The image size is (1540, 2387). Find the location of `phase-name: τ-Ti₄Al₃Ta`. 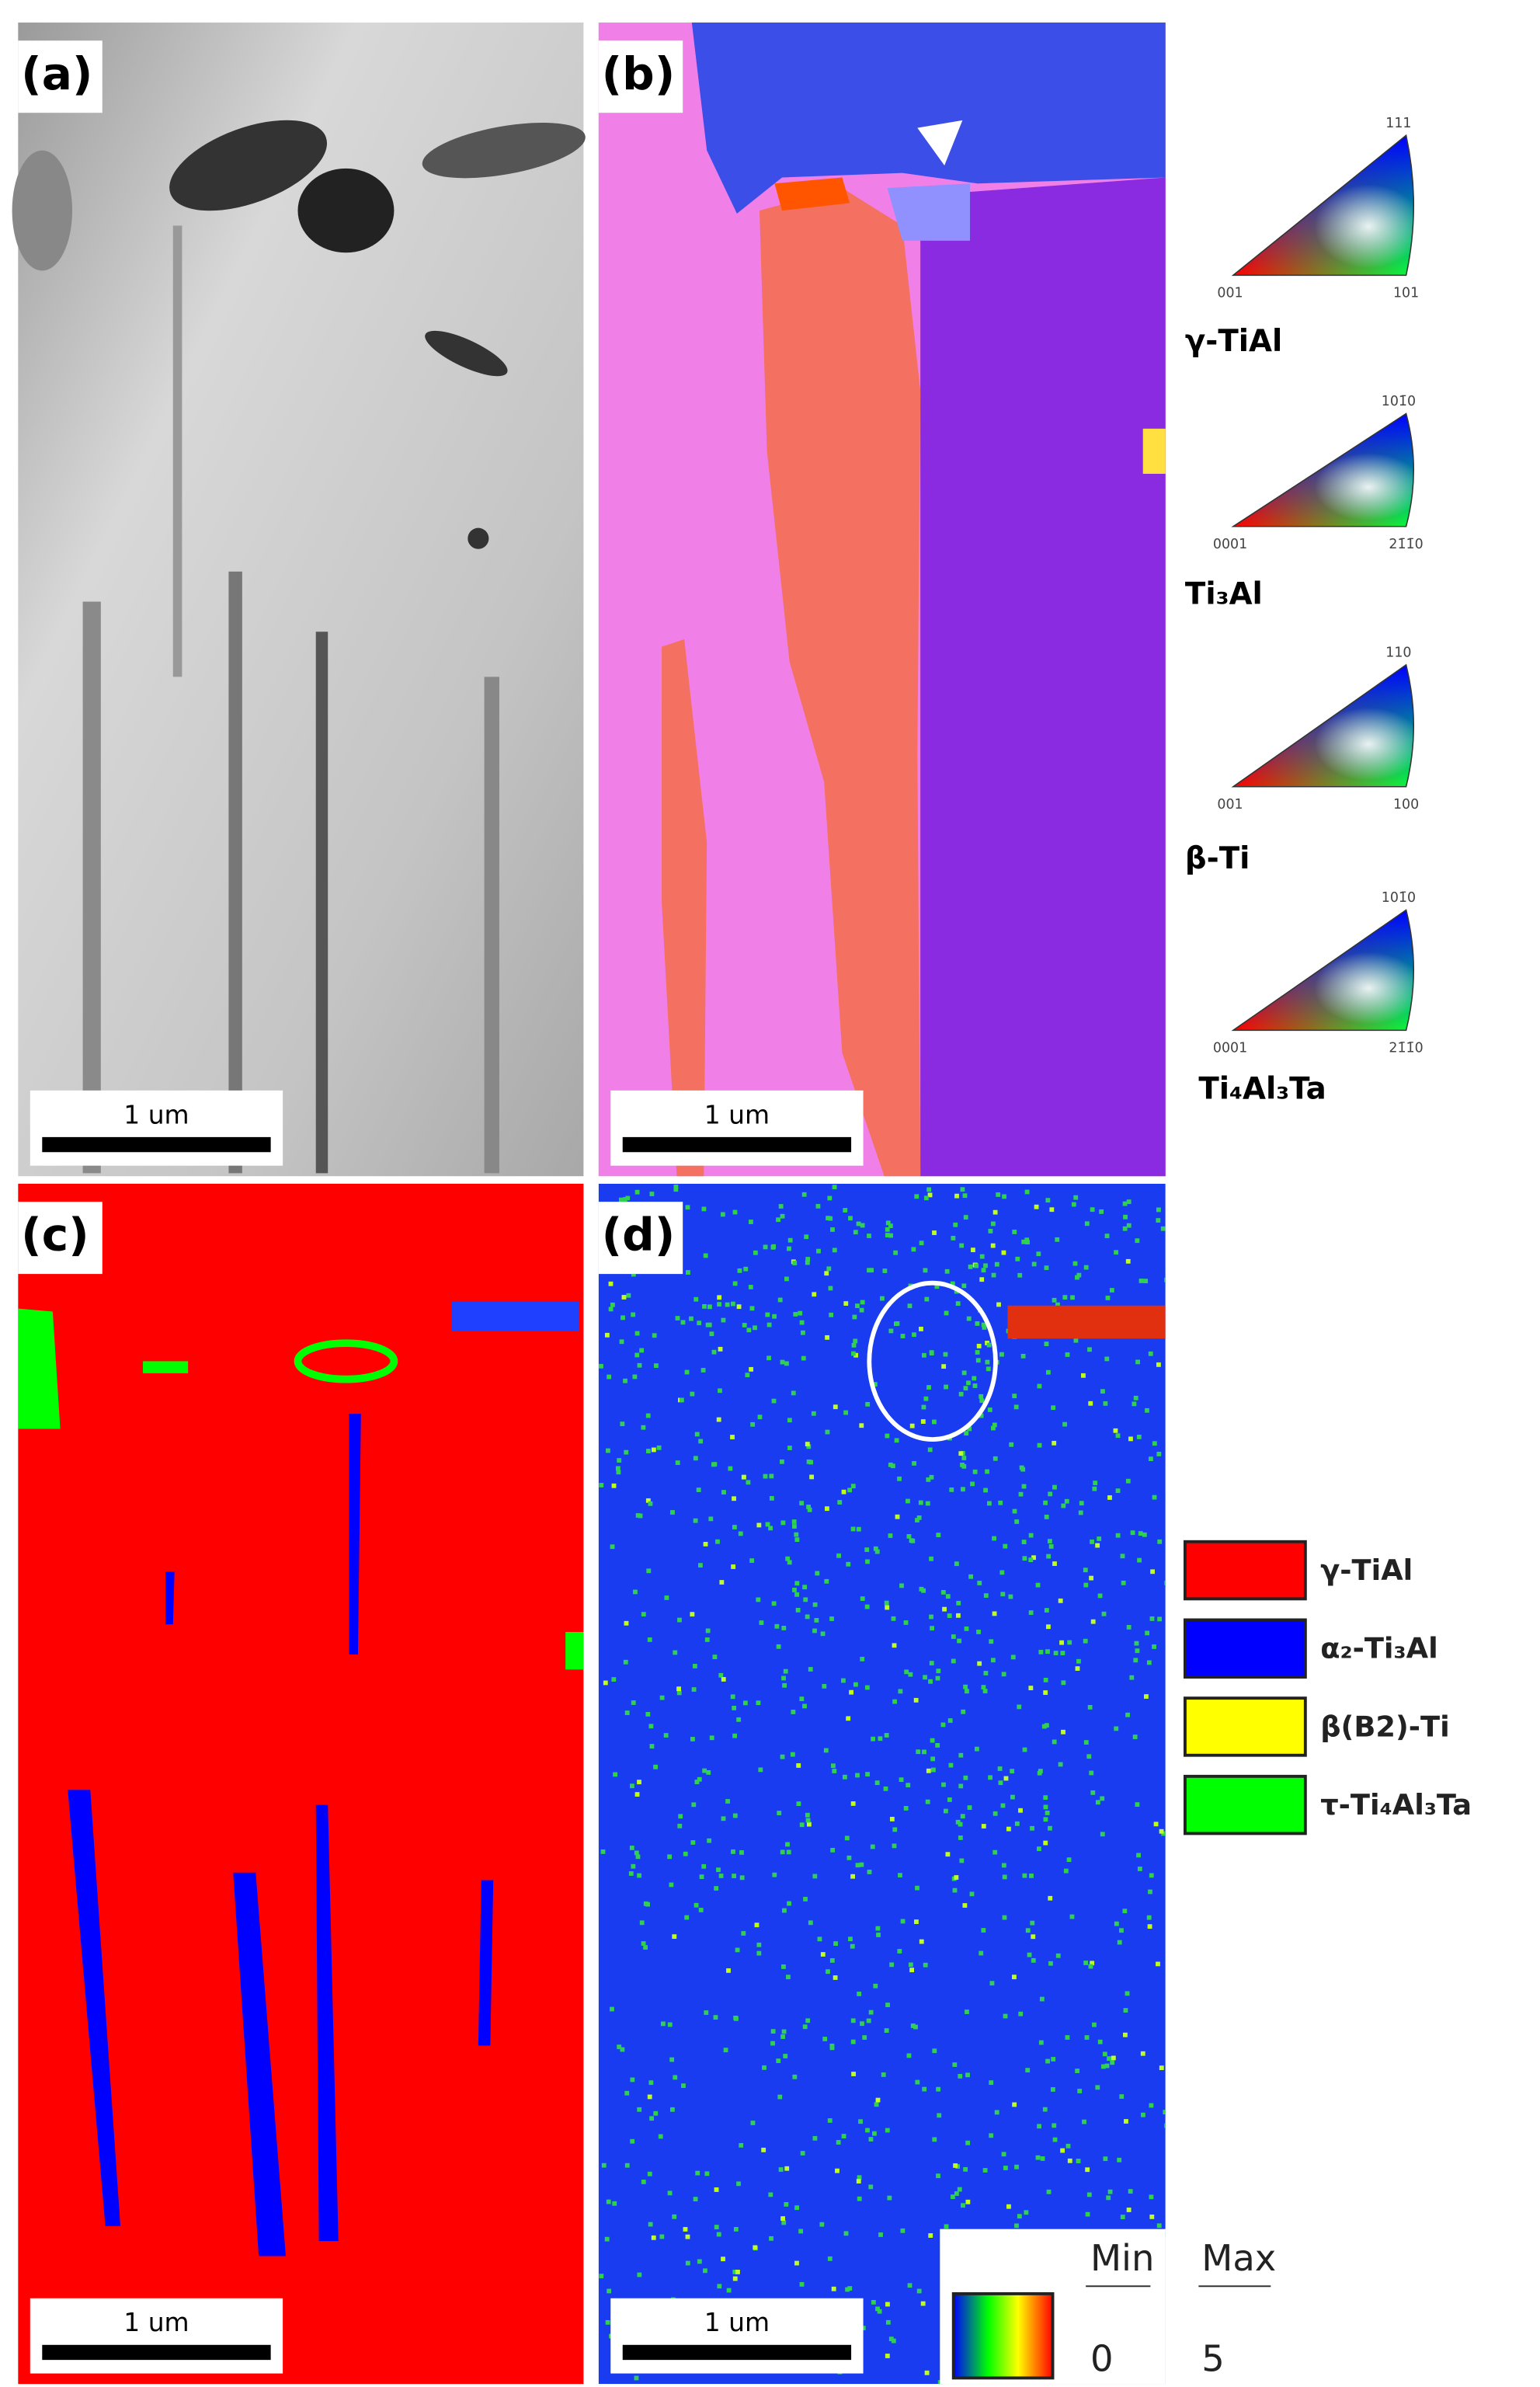

phase-name: τ-Ti₄Al₃Ta is located at coordinates (1396, 1805).